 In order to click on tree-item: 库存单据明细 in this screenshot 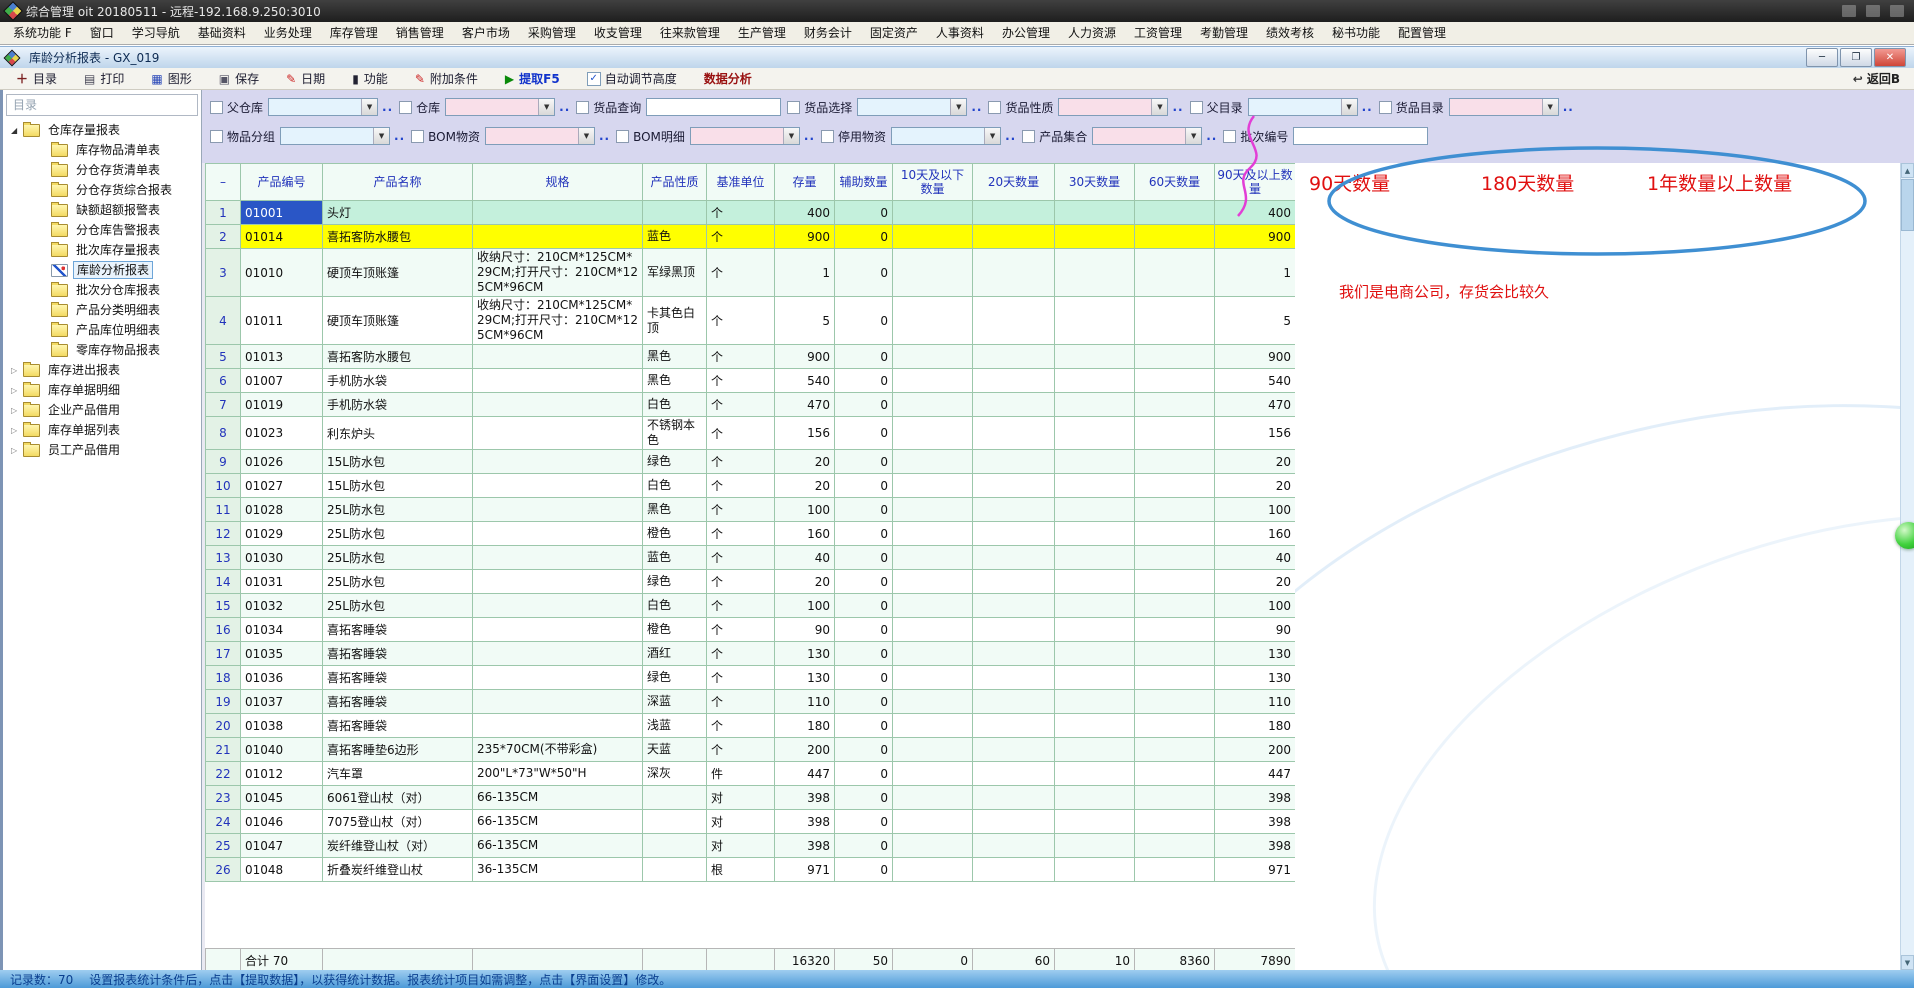, I will do `click(102, 390)`.